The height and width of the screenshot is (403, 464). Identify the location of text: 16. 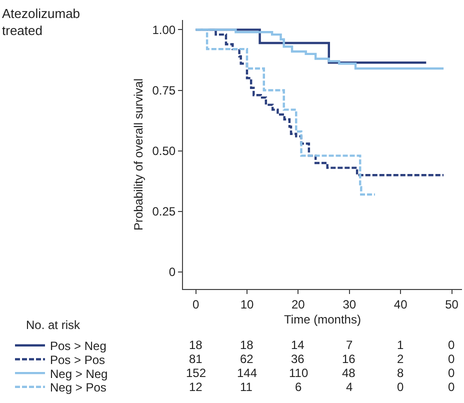
(349, 359).